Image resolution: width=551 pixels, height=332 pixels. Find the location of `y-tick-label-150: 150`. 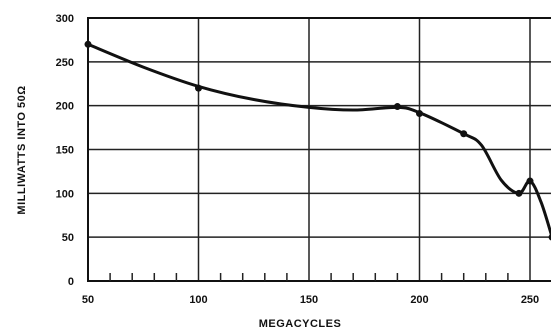

y-tick-label-150: 150 is located at coordinates (65, 151).